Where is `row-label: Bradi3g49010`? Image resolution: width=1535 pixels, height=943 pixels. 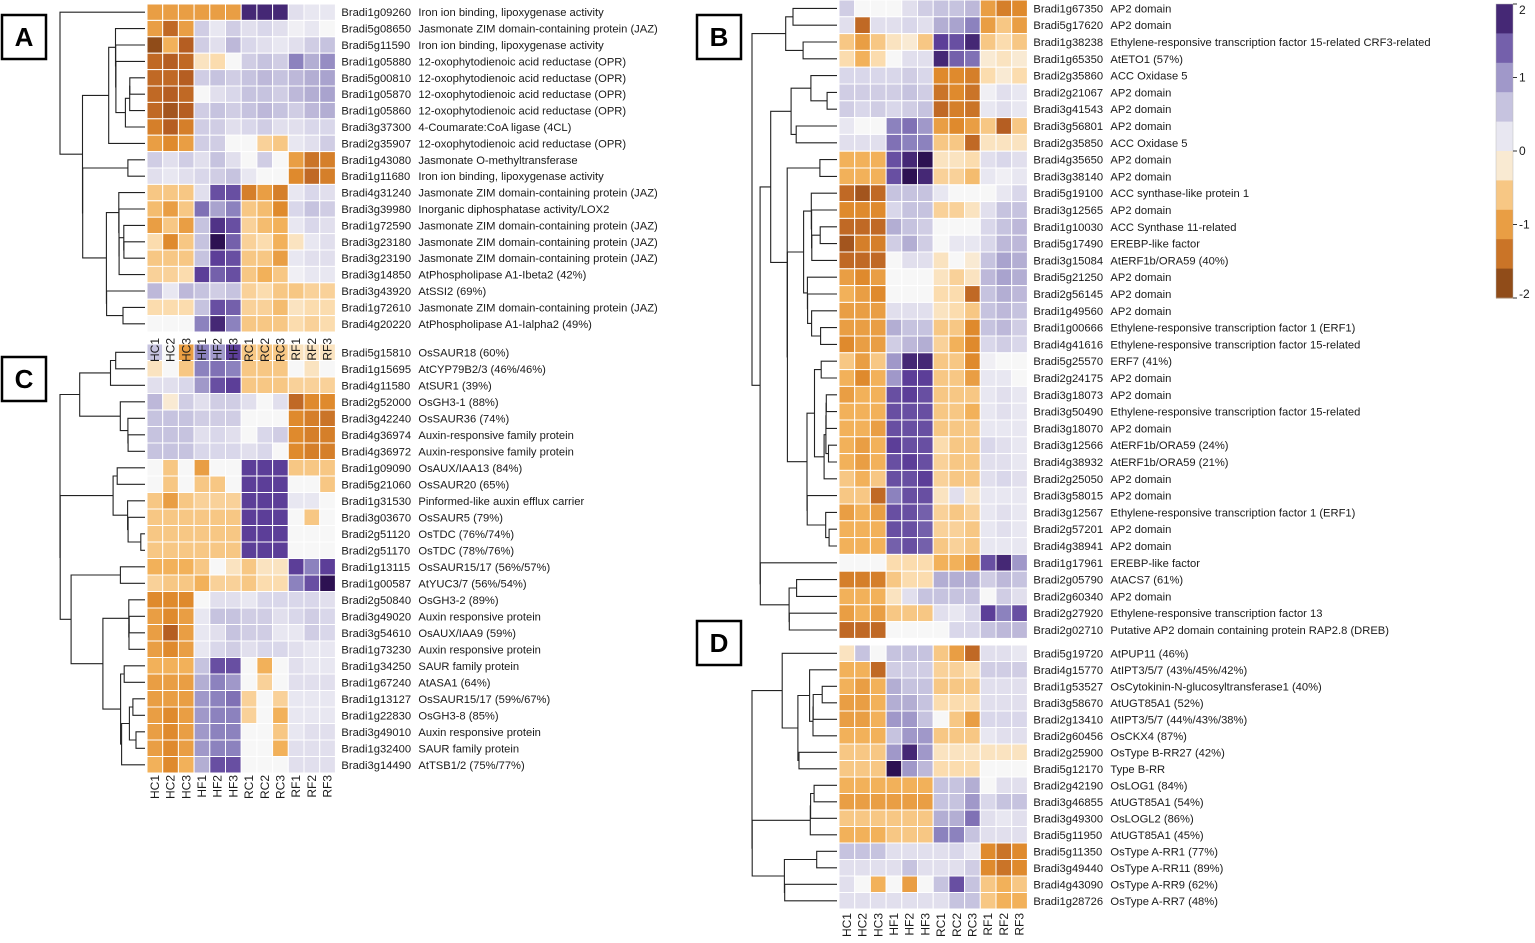 row-label: Bradi3g49010 is located at coordinates (376, 733).